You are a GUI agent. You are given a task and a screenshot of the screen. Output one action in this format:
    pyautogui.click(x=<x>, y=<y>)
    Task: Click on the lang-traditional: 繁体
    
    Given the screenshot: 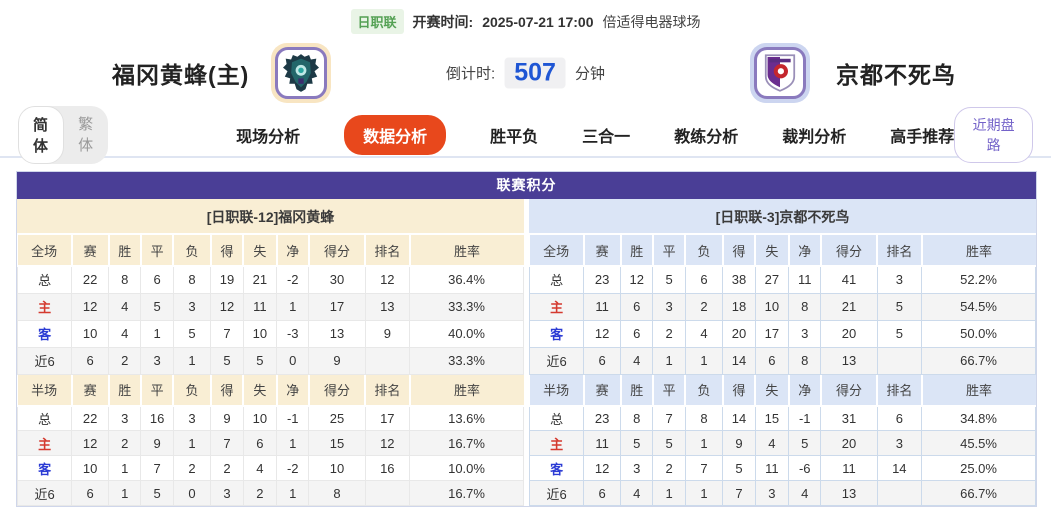 What is the action you would take?
    pyautogui.click(x=86, y=135)
    